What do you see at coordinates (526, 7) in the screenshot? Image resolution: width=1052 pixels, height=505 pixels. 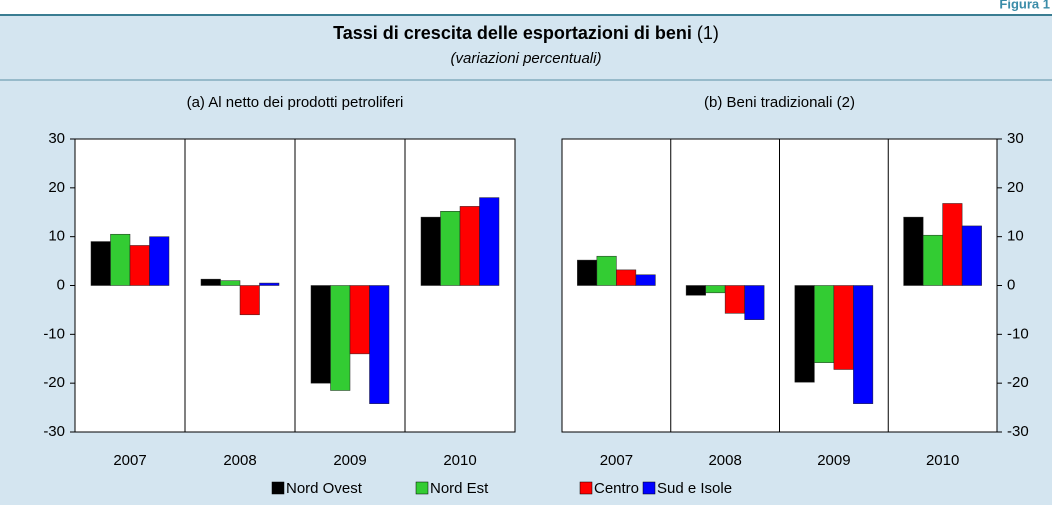 I see `top-strip` at bounding box center [526, 7].